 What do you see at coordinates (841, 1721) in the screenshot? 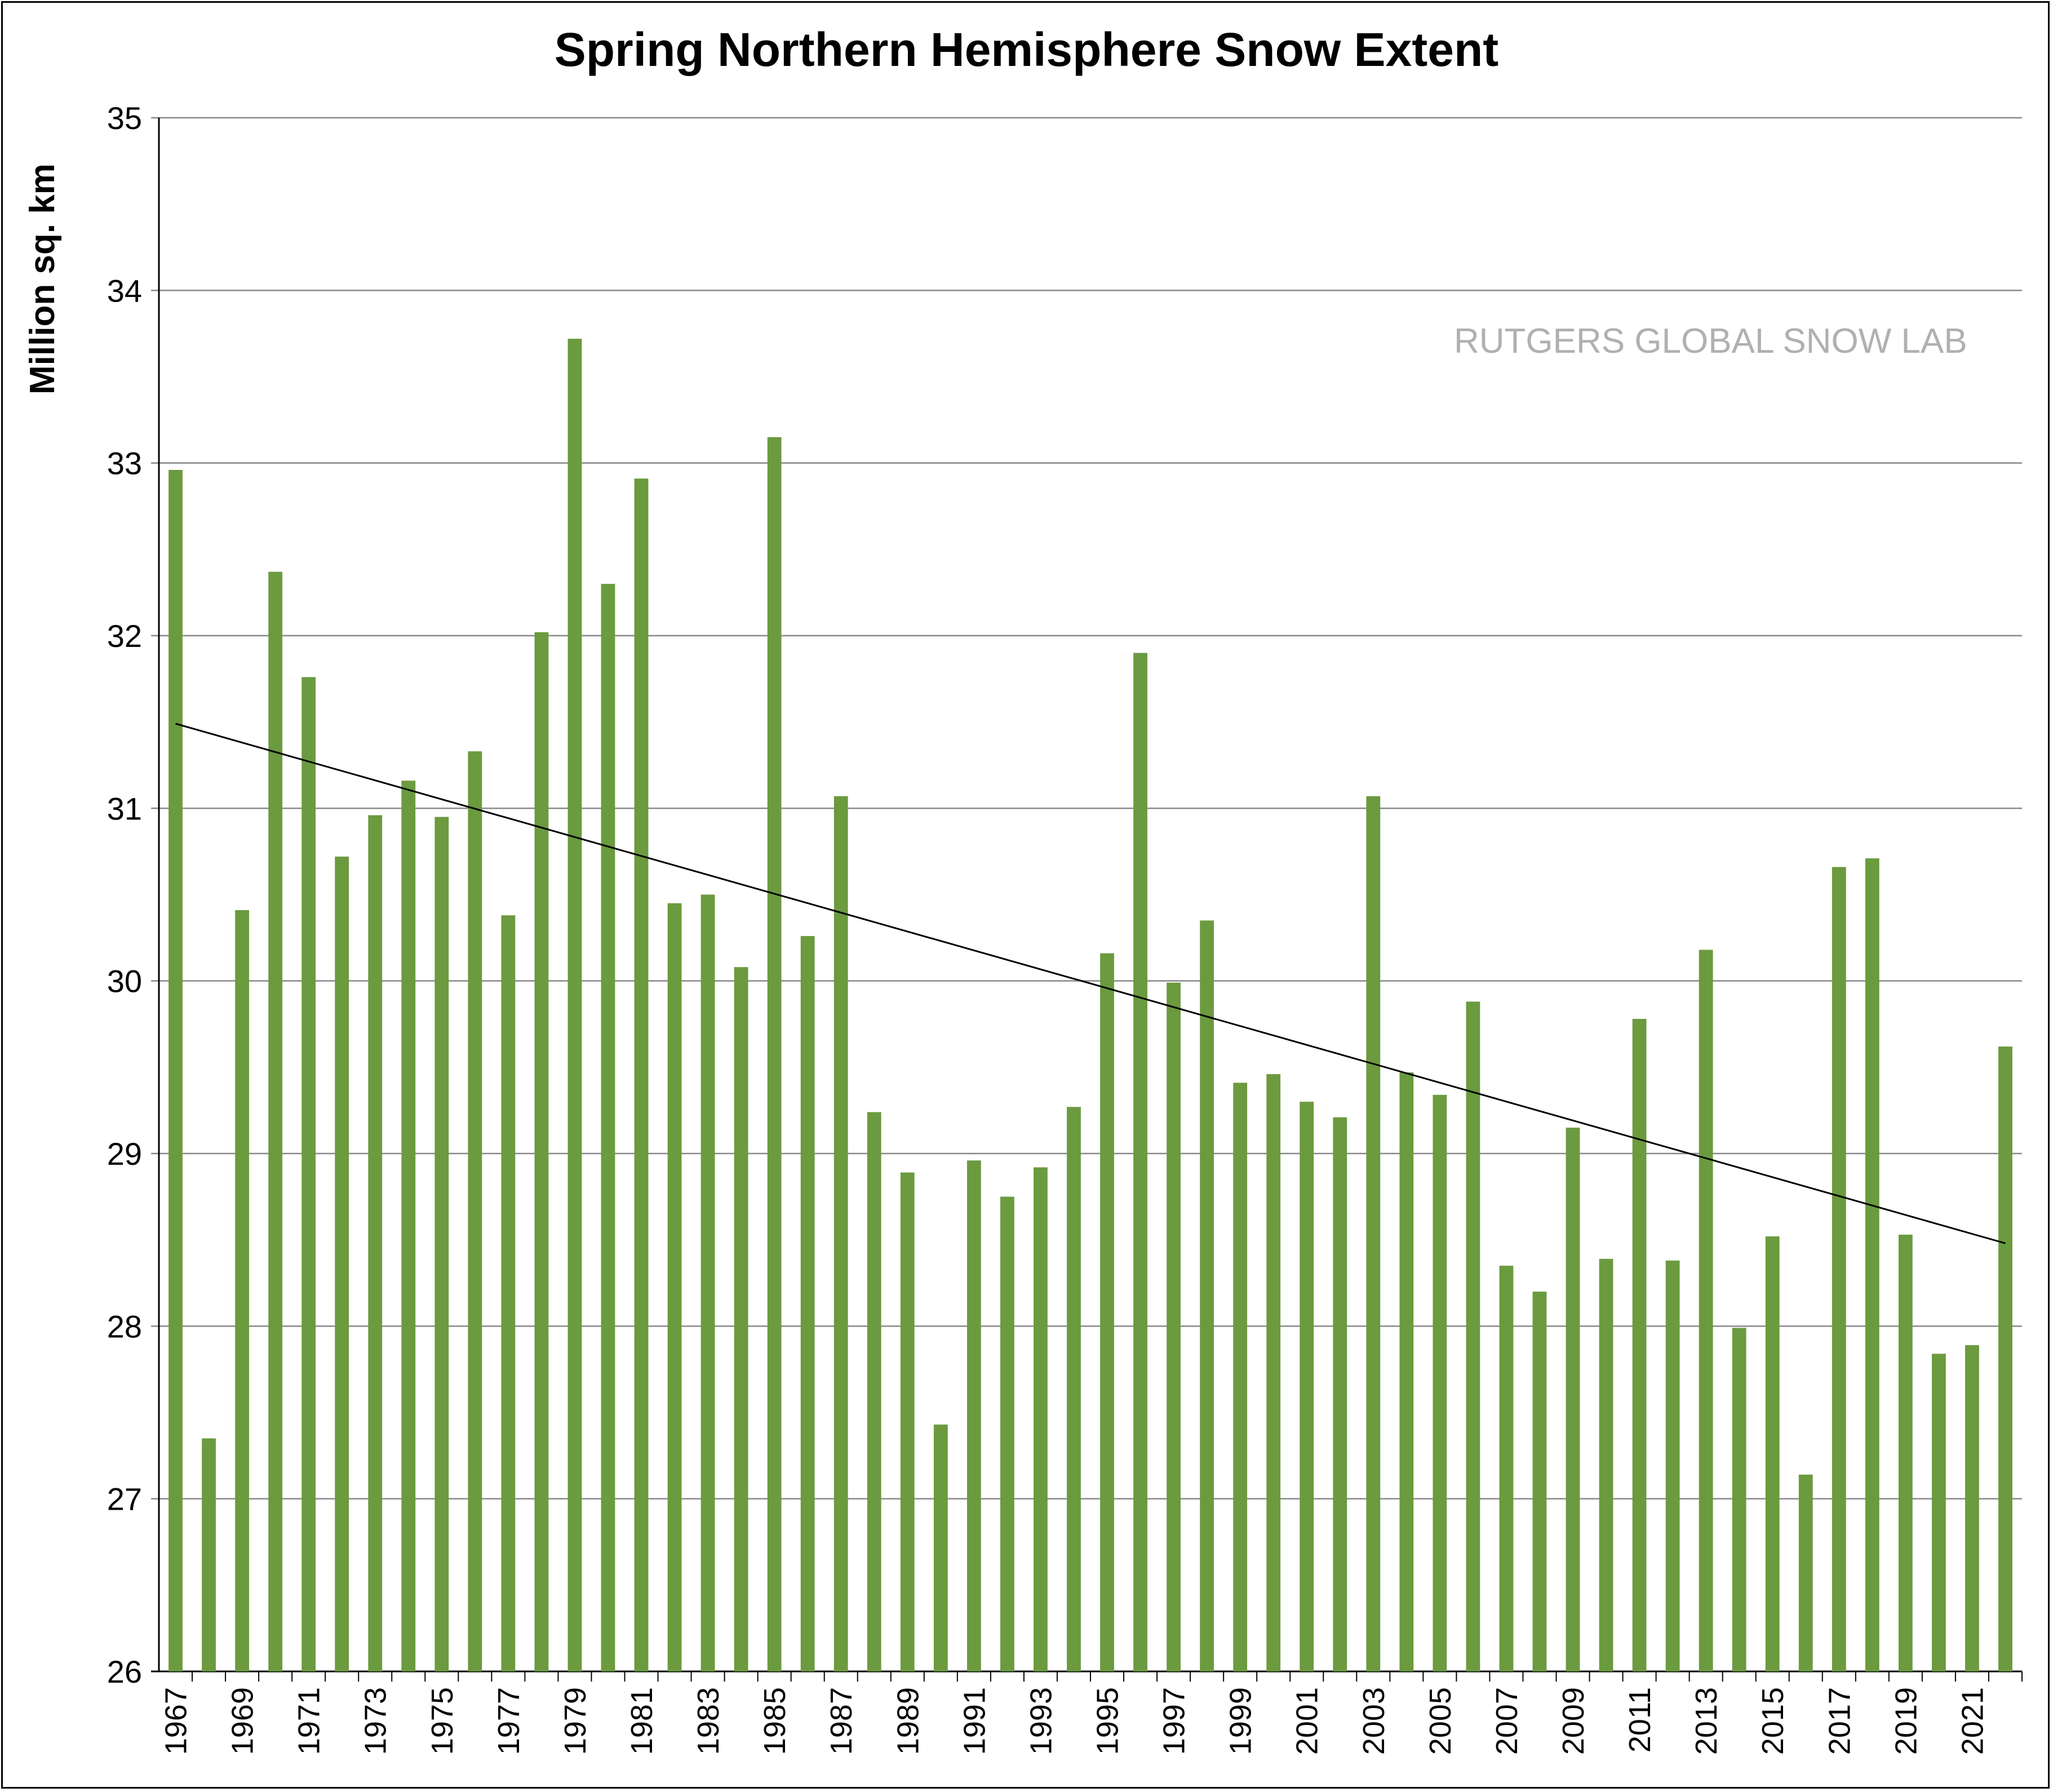
I see `x-tick-label: 1987` at bounding box center [841, 1721].